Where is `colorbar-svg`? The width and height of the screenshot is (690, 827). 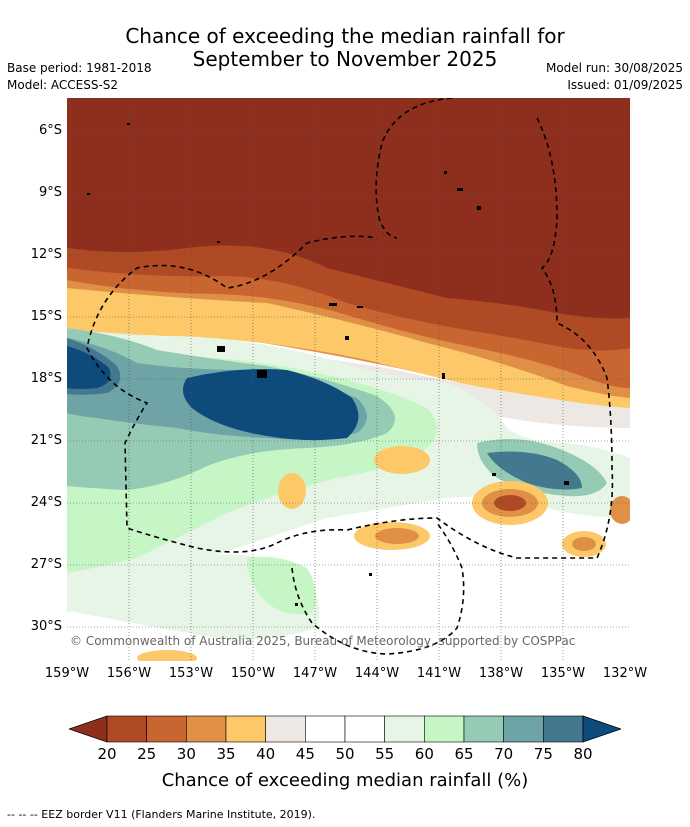 colorbar-svg is located at coordinates (345, 729).